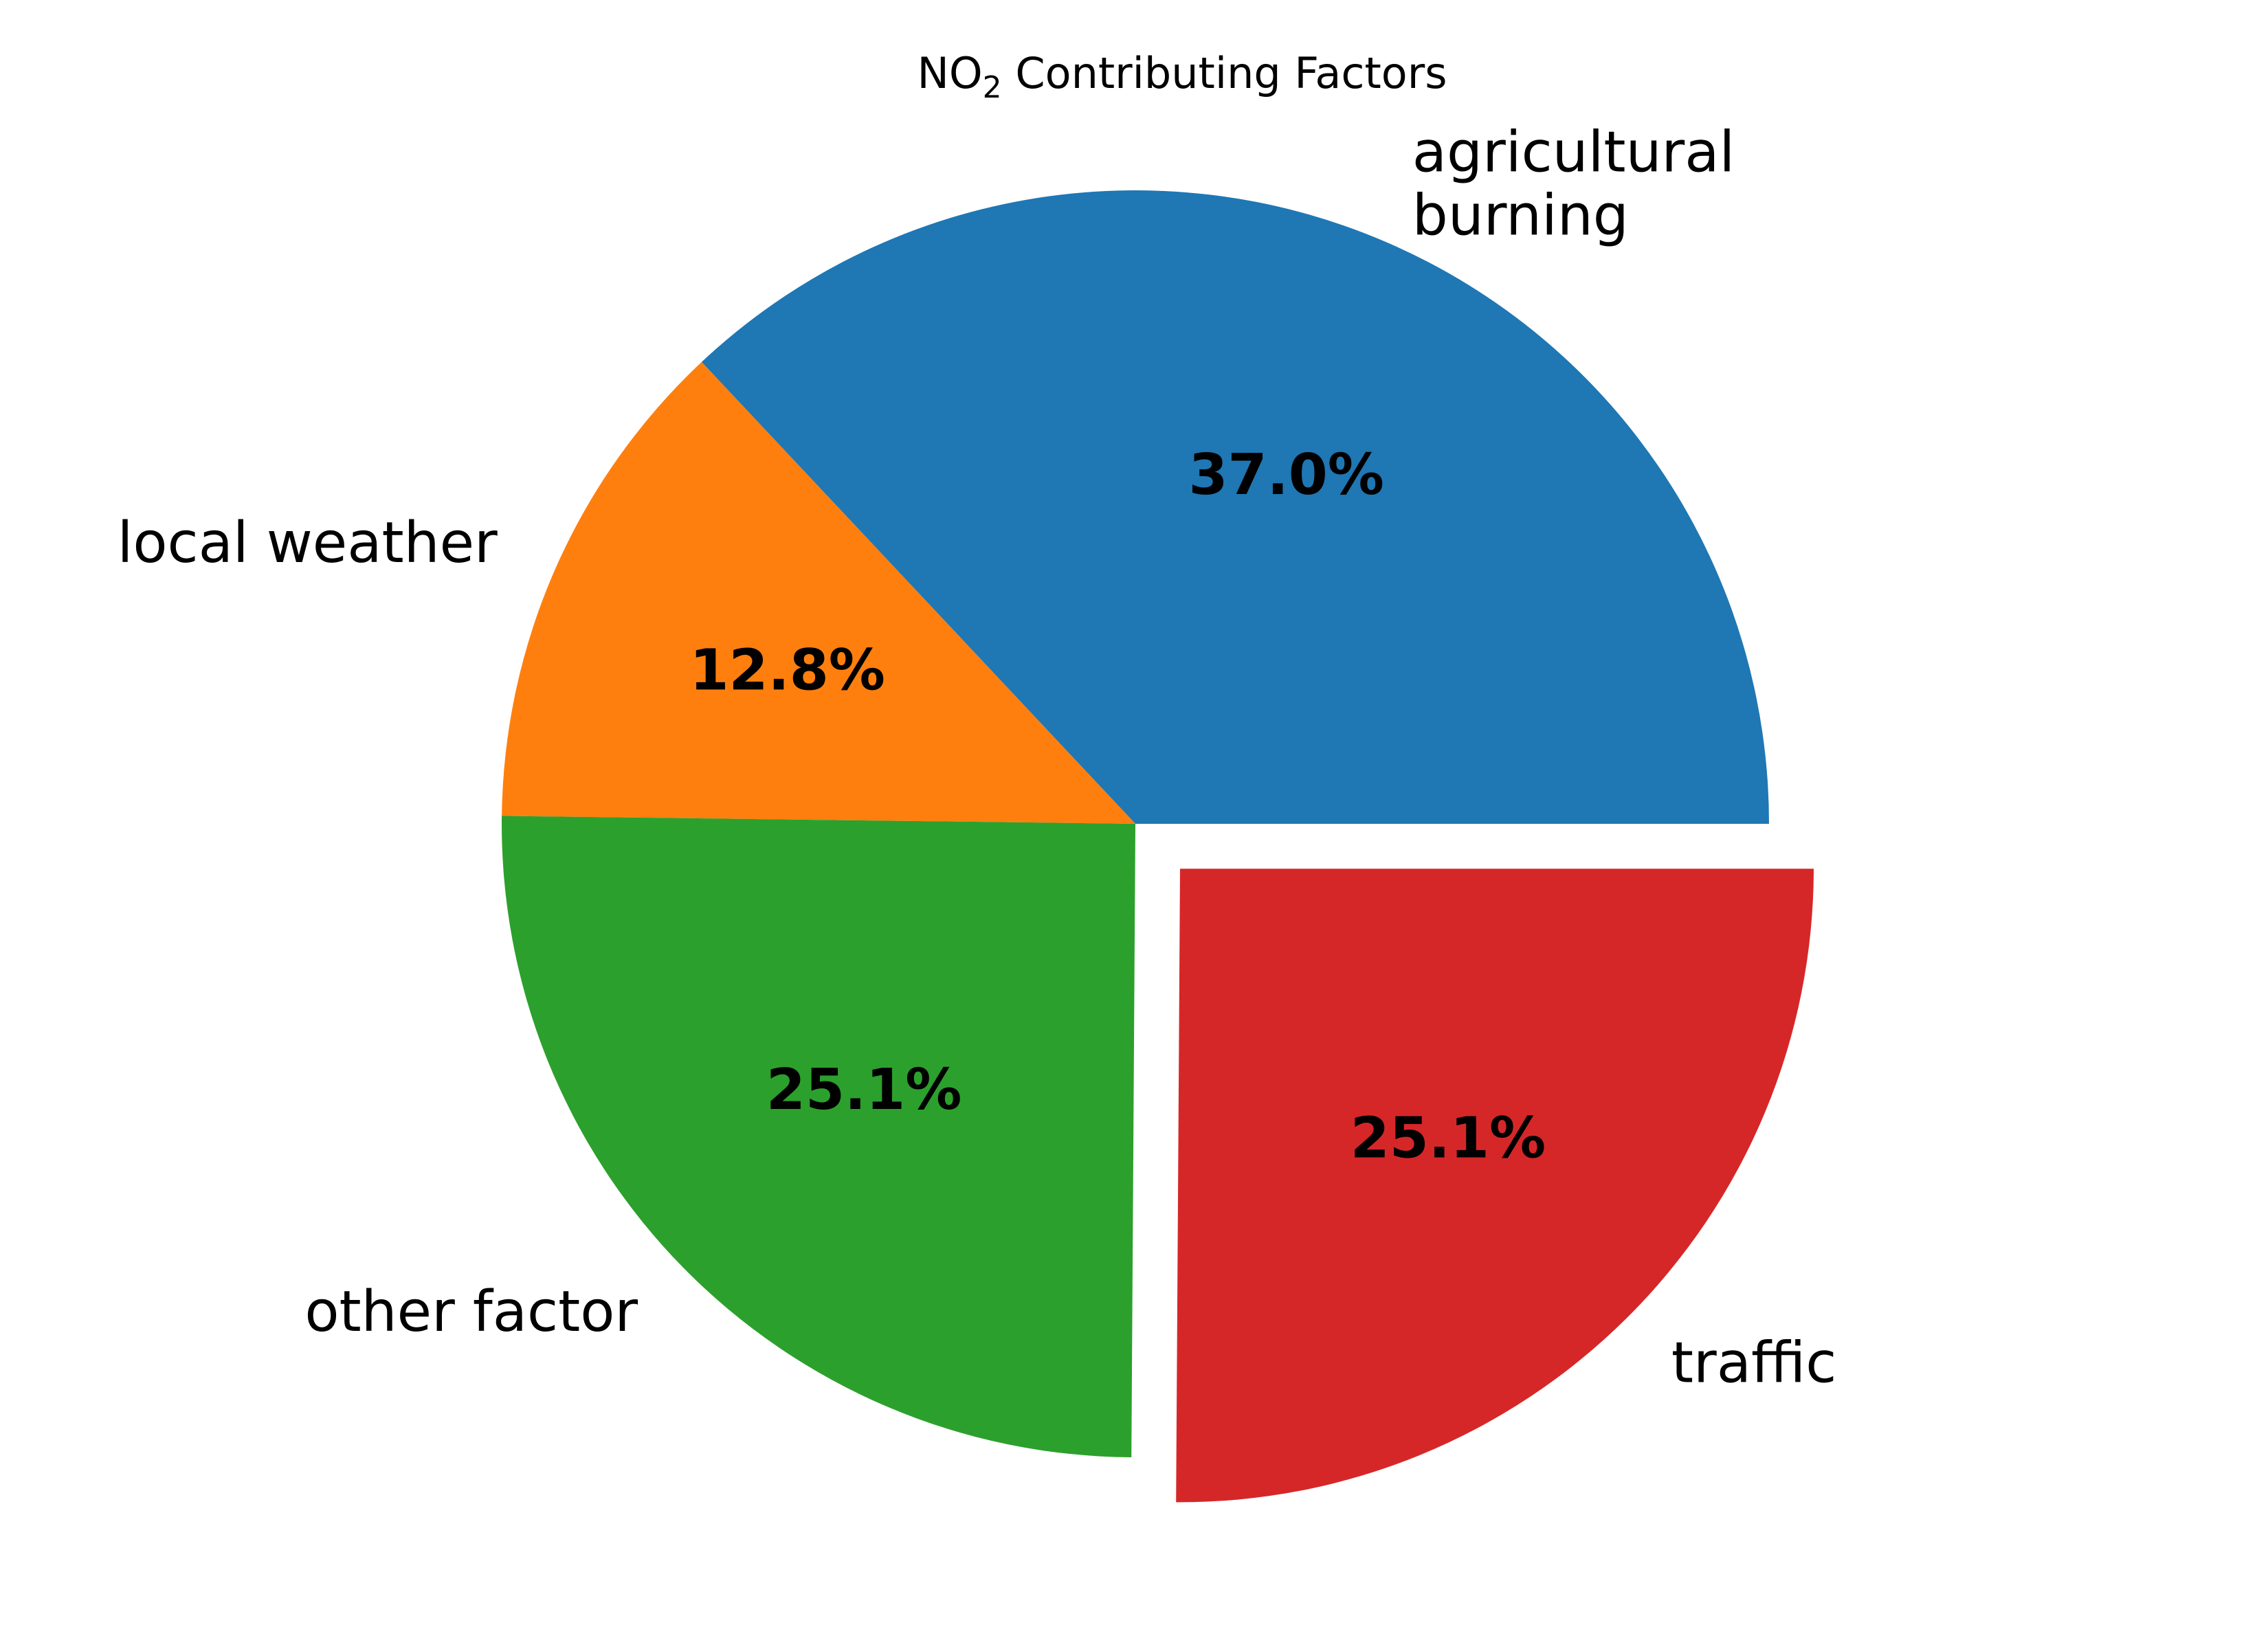 The image size is (2268, 1649). What do you see at coordinates (1574, 153) in the screenshot?
I see `pie-slice-label-line: agricultural` at bounding box center [1574, 153].